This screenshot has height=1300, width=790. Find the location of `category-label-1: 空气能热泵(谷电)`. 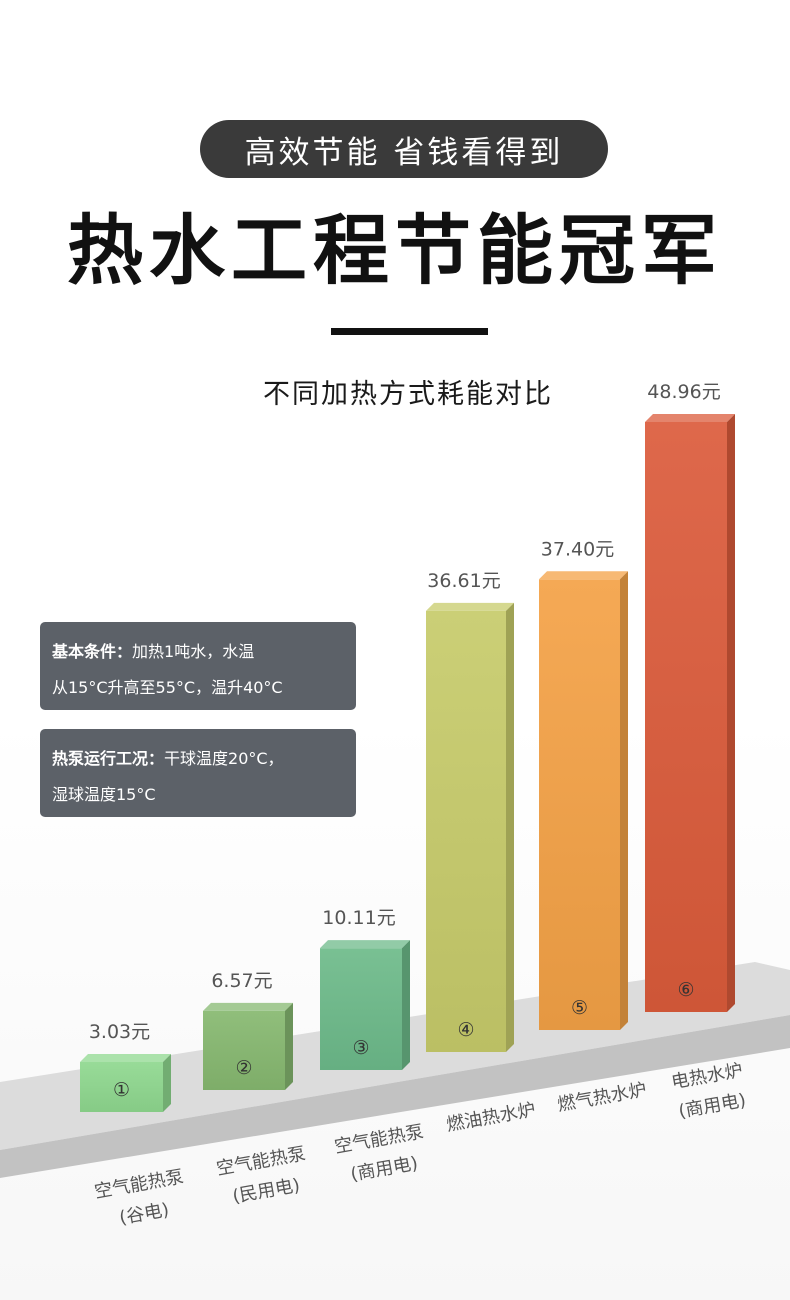

category-label-1: 空气能热泵(谷电) is located at coordinates (141, 1199).